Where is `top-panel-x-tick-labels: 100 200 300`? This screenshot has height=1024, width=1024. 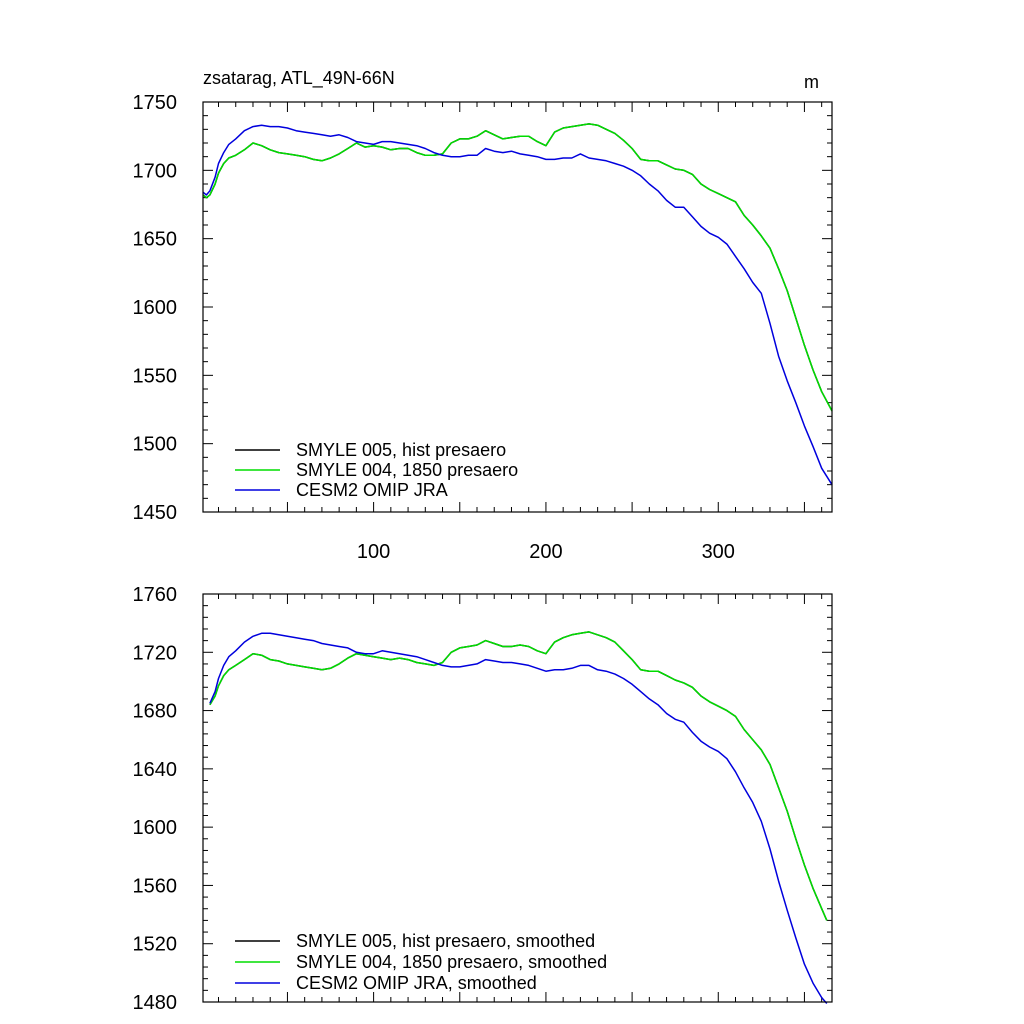 top-panel-x-tick-labels: 100 200 300 is located at coordinates (546, 552).